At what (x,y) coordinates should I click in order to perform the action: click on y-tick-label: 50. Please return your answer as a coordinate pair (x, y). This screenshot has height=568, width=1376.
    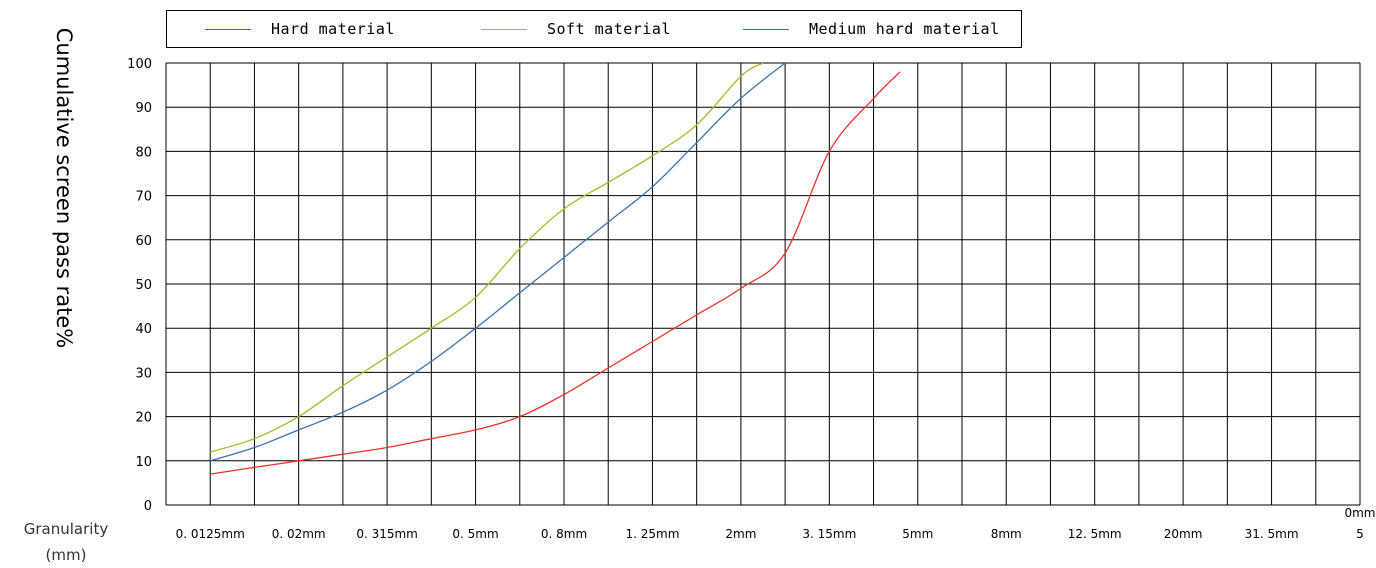
    Looking at the image, I should click on (143, 285).